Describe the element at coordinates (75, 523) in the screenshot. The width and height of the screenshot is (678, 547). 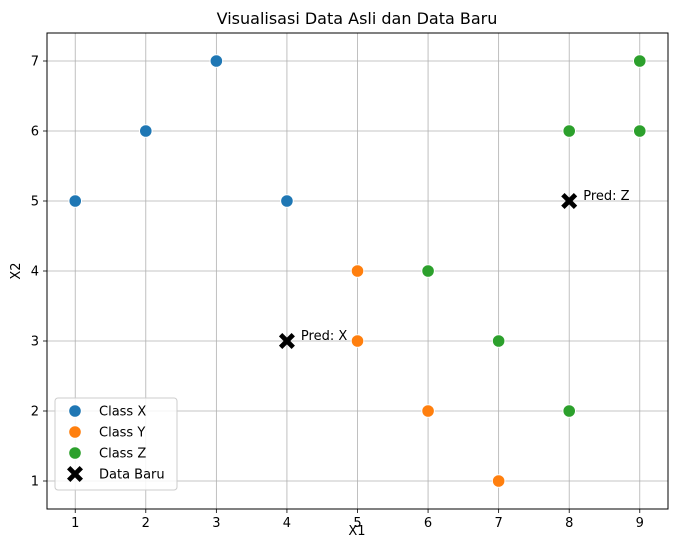
I see `x-tick-label: 1` at that location.